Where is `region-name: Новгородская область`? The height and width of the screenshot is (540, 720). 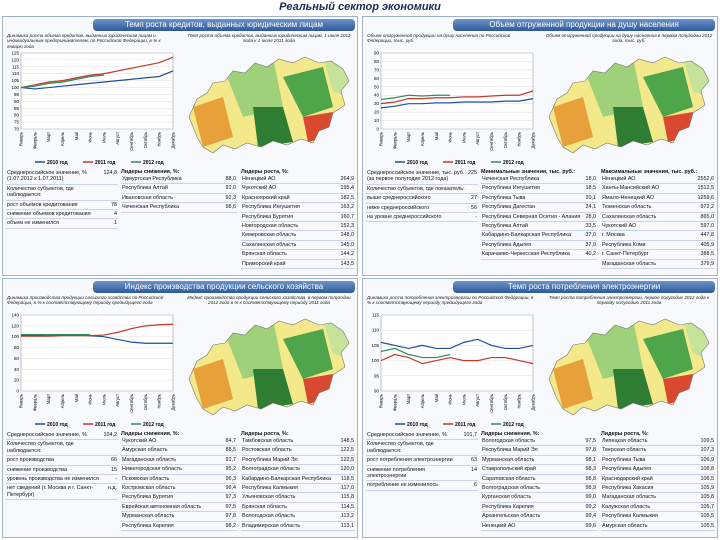 region-name: Новгородская область is located at coordinates (286, 226).